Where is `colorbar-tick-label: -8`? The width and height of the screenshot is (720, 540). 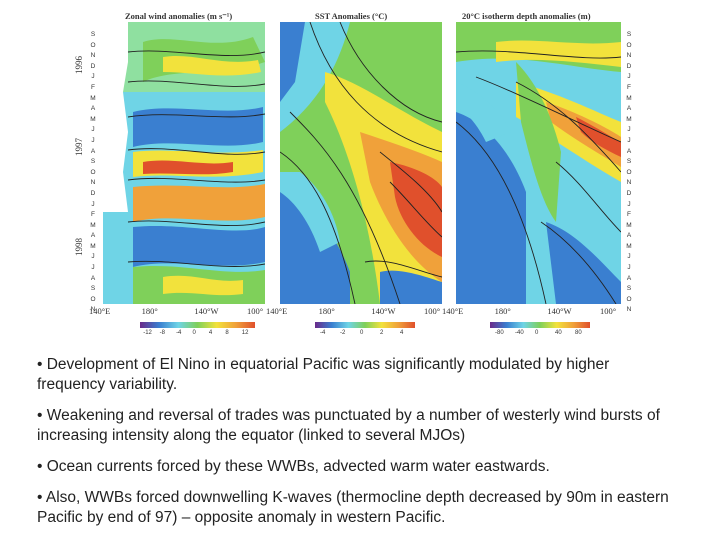 colorbar-tick-label: -8 is located at coordinates (162, 333).